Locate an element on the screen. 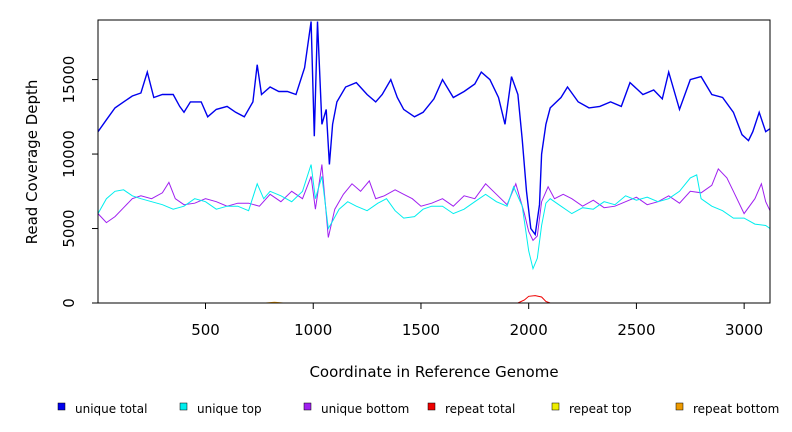 The width and height of the screenshot is (792, 432). y-axis: 0 5000 10000 15000 is located at coordinates (79, 182).